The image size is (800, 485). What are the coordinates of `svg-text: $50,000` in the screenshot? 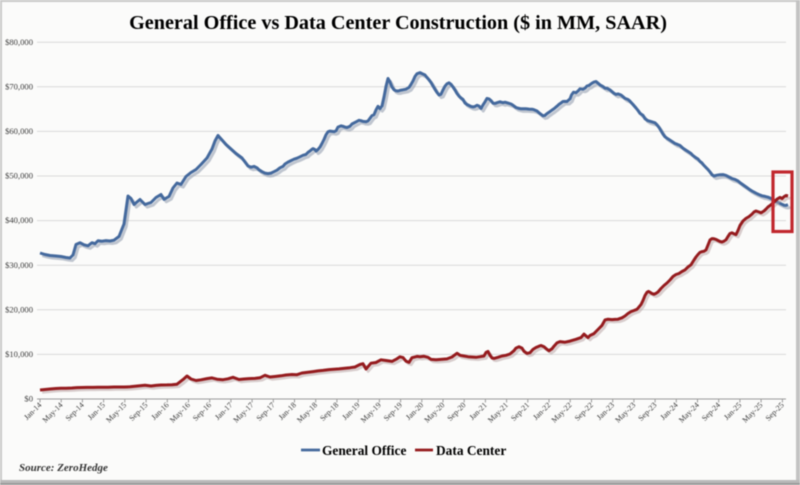 It's located at (19, 176).